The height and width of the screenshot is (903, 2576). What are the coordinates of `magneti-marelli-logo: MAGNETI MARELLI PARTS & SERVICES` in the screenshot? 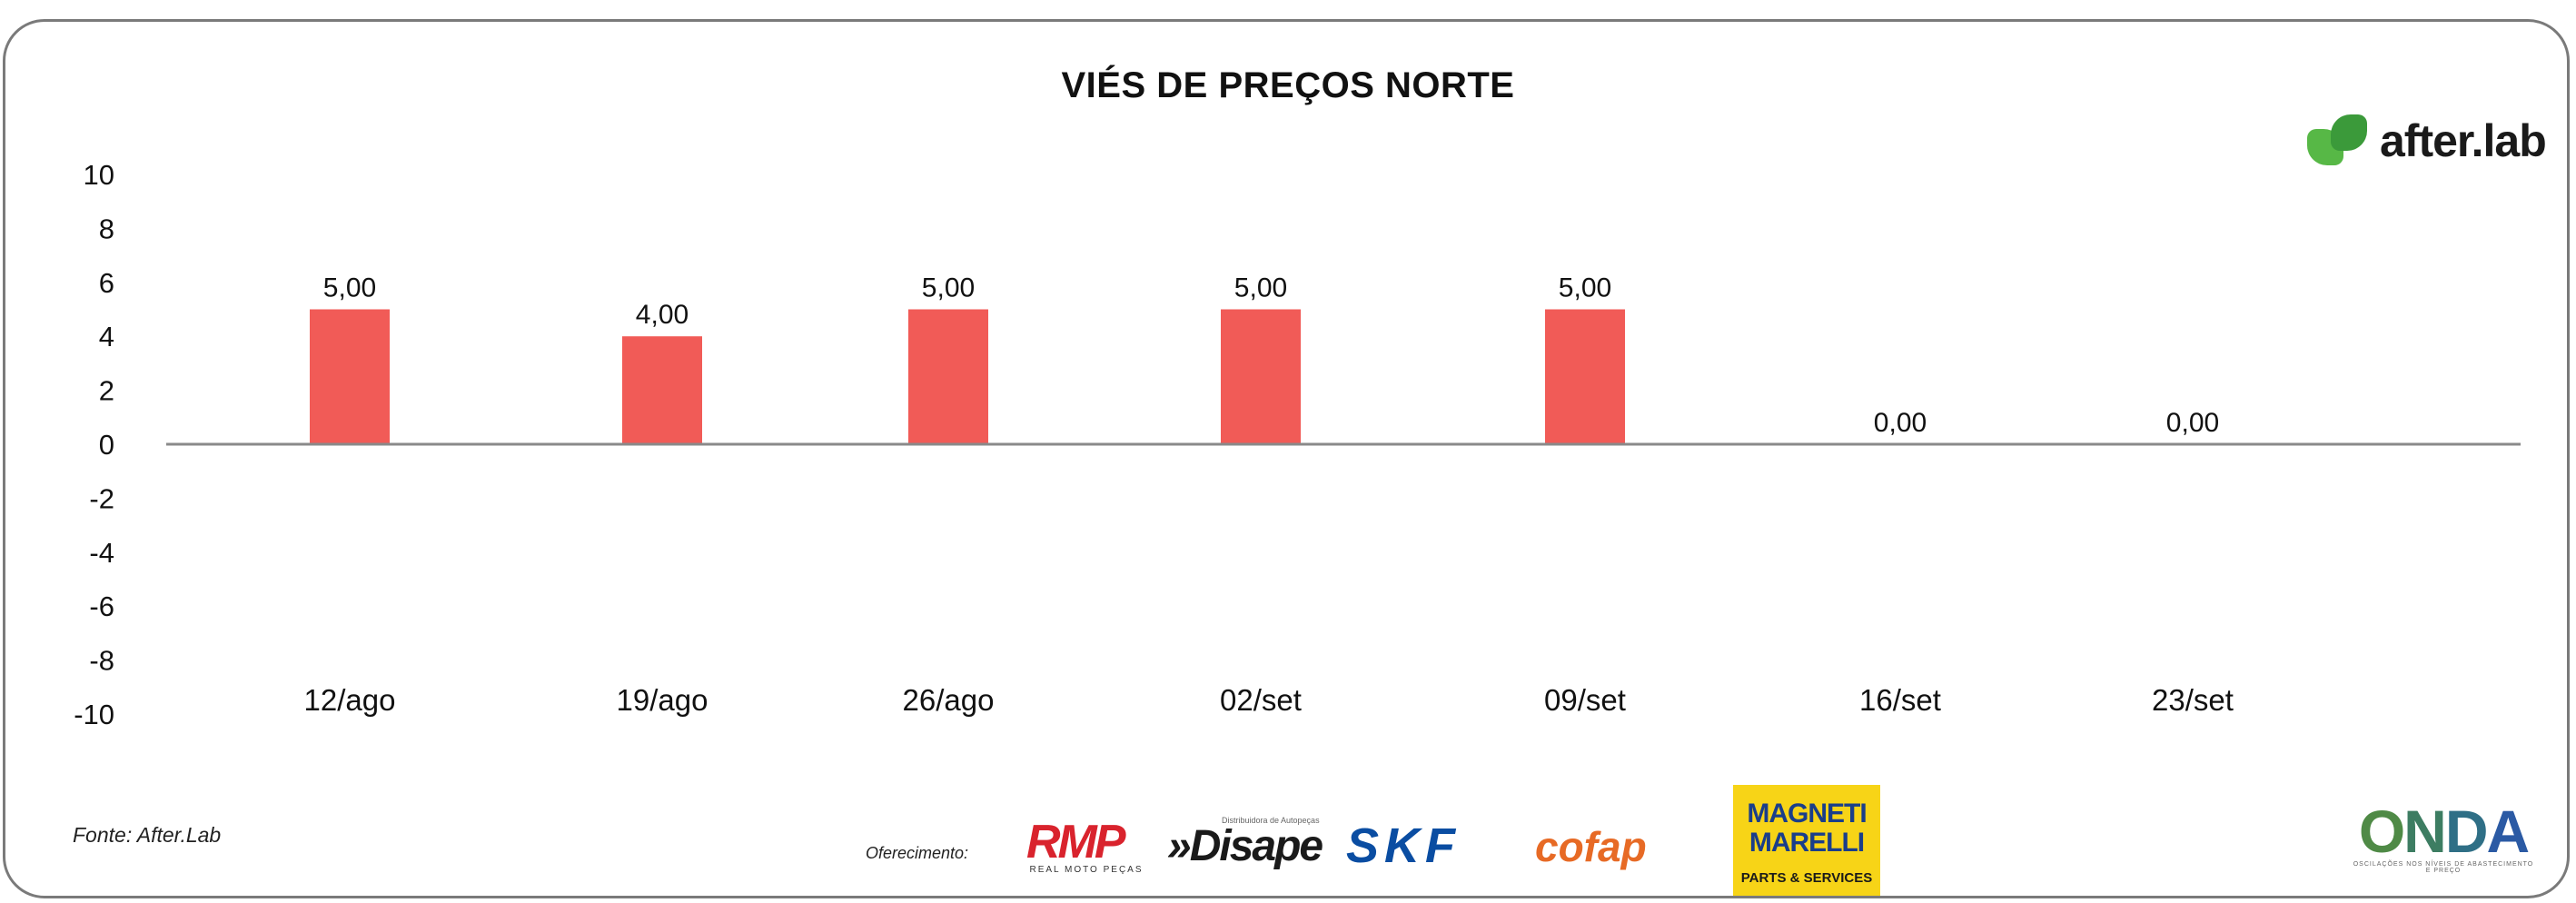 It's located at (1806, 840).